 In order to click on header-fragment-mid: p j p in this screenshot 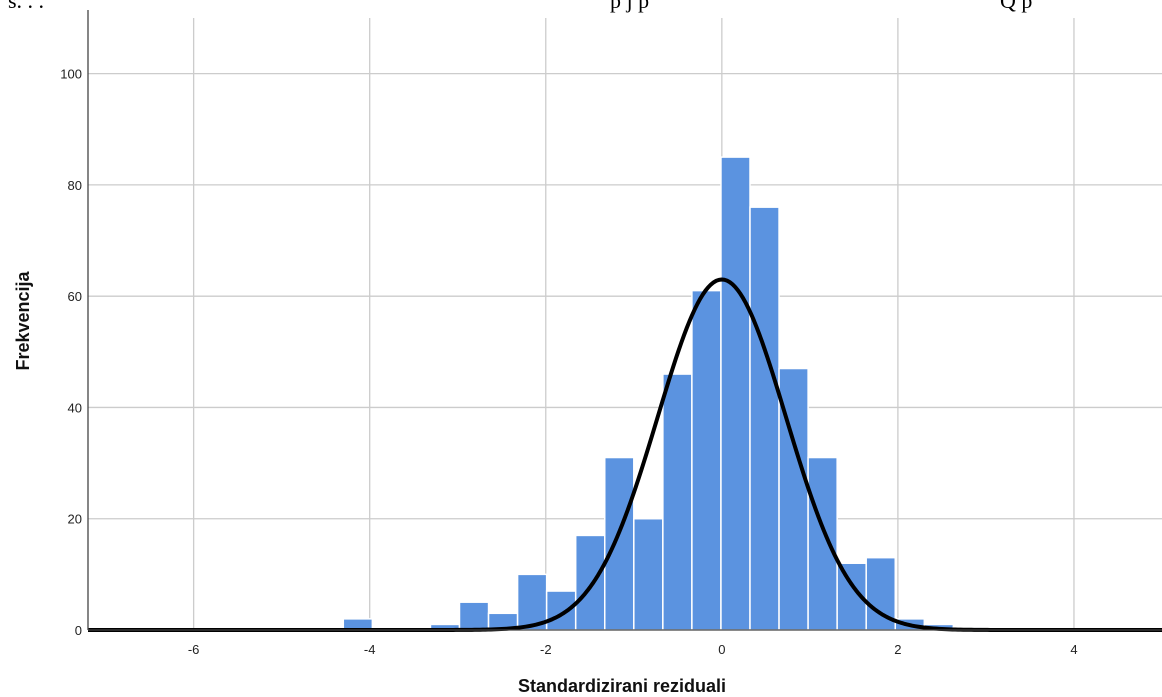, I will do `click(629, 6)`.